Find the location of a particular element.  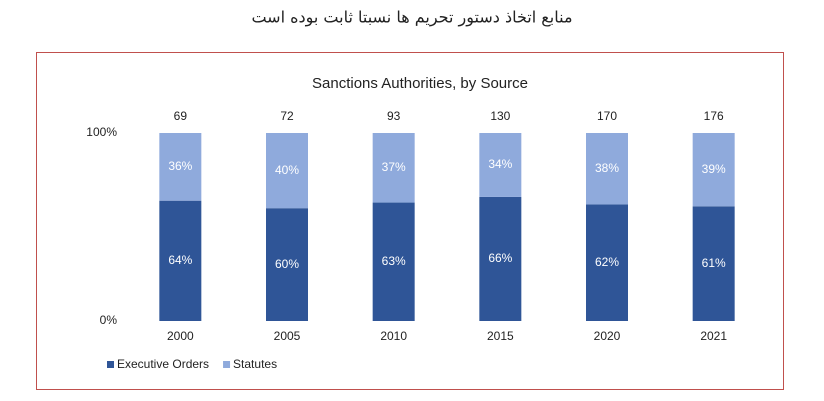

total-label: 170 is located at coordinates (607, 116).